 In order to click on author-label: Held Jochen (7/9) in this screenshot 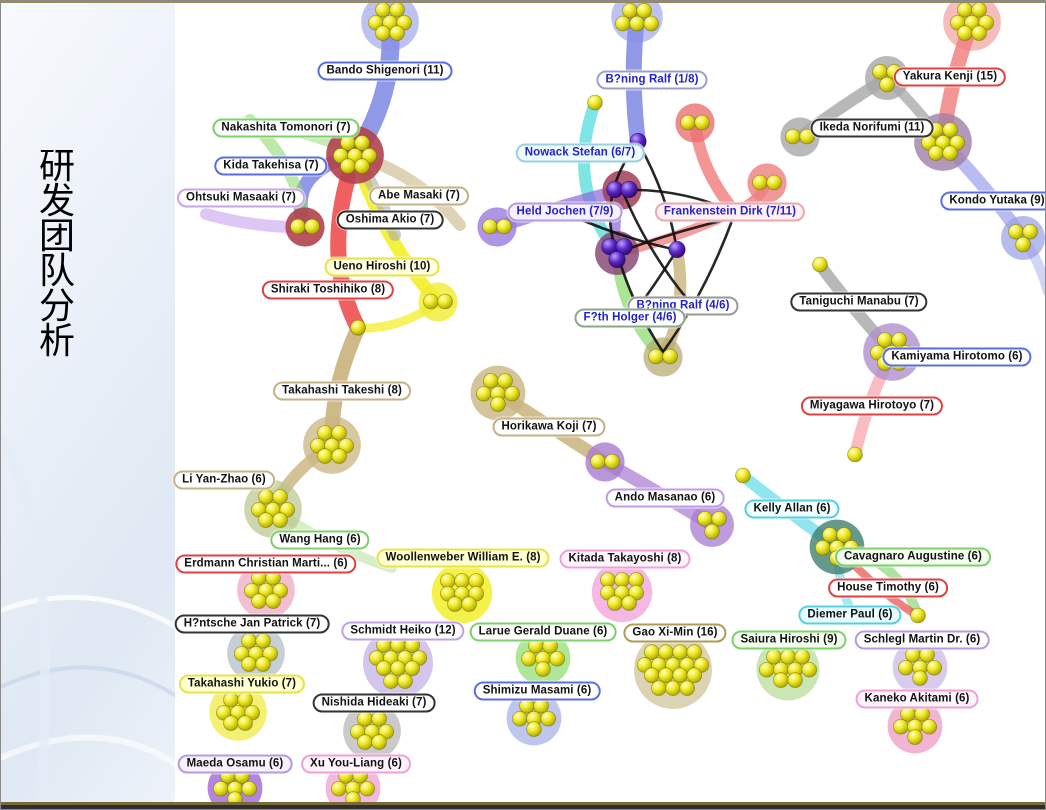, I will do `click(565, 212)`.